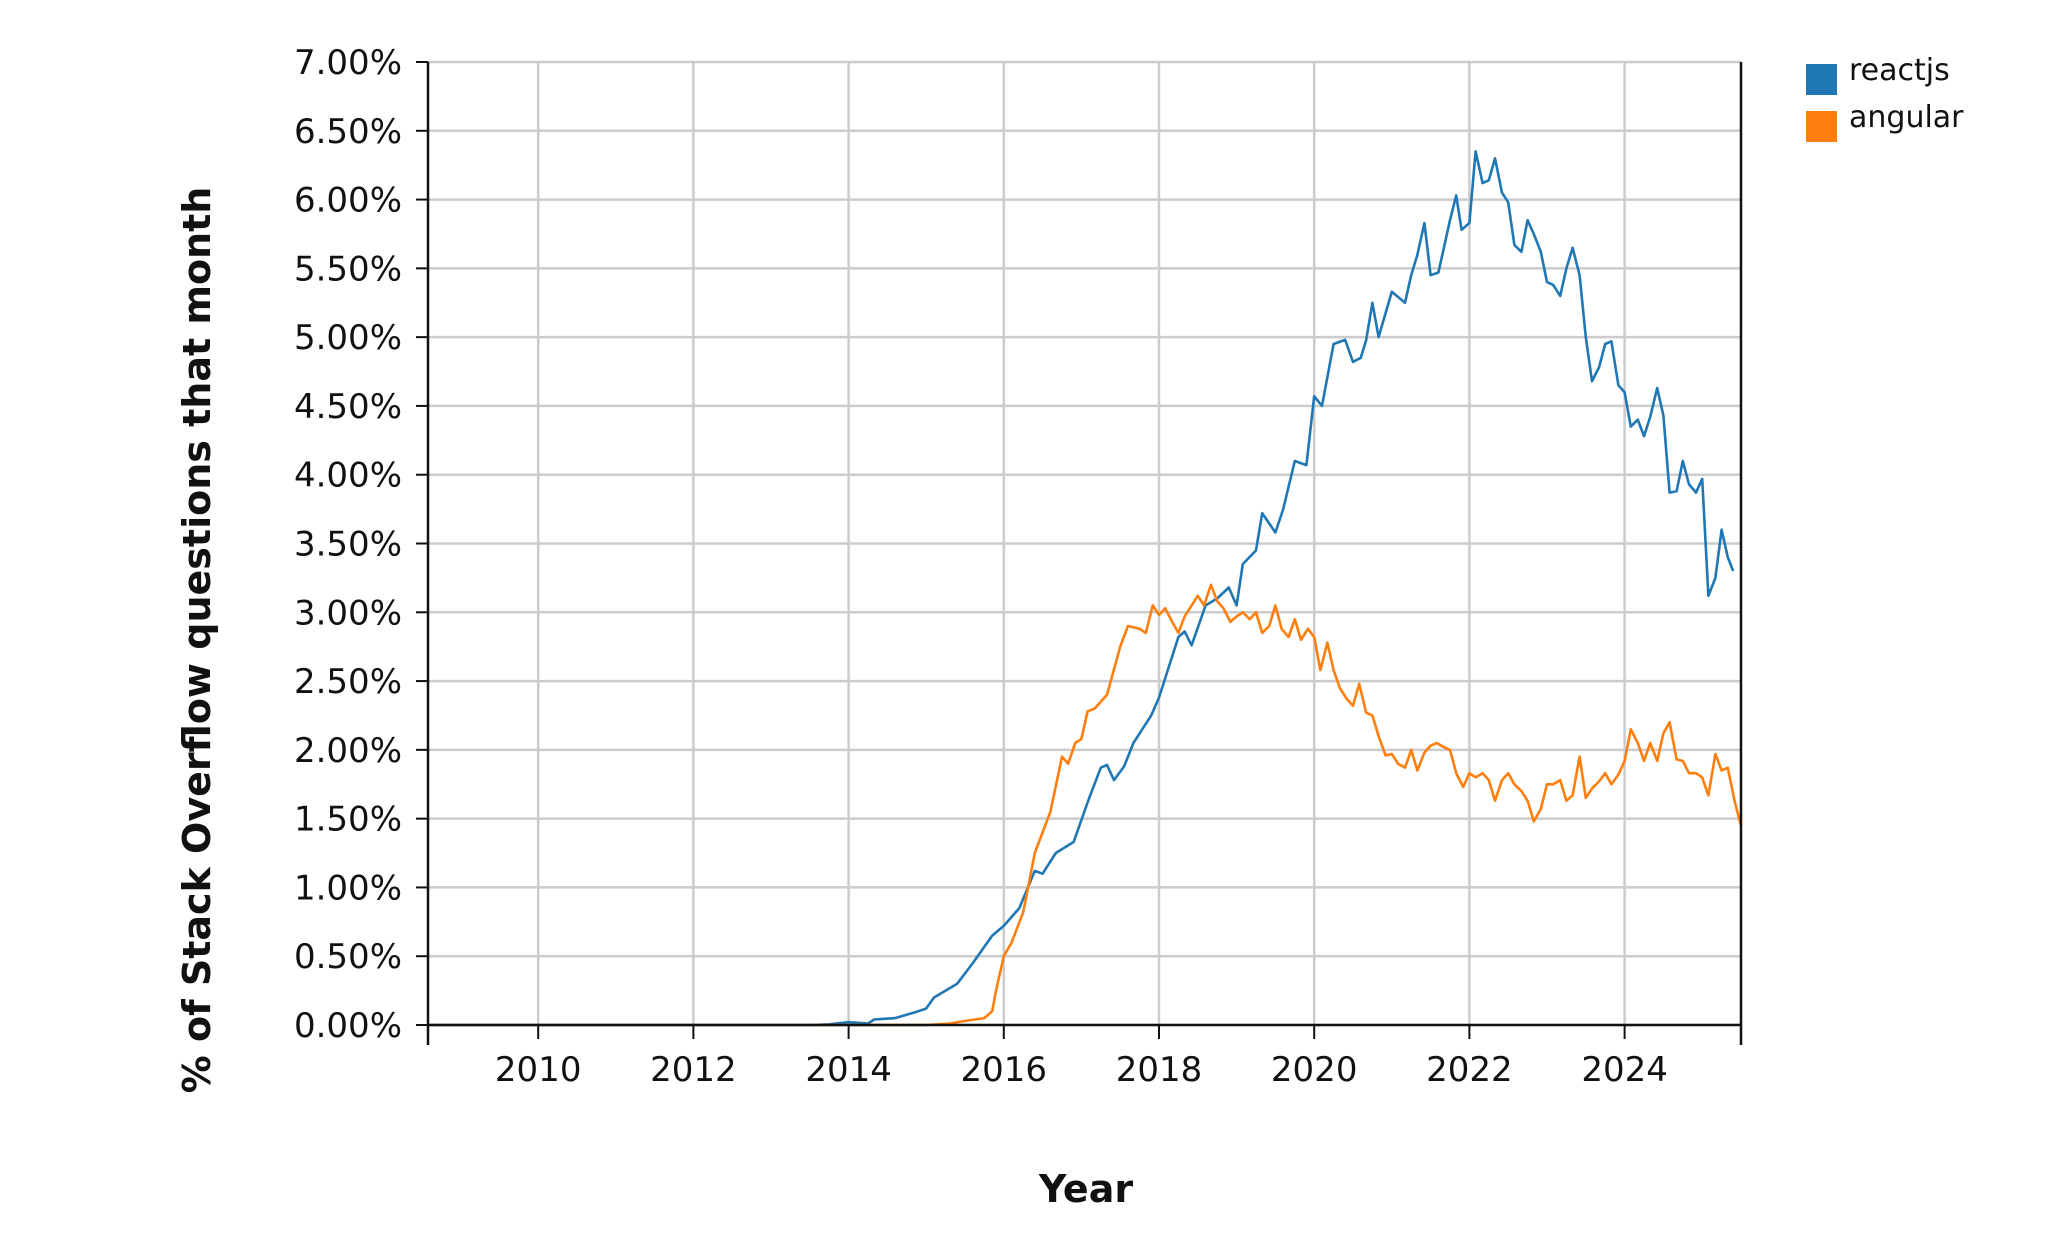  I want to click on y-tick-label: 4.00%, so click(348, 476).